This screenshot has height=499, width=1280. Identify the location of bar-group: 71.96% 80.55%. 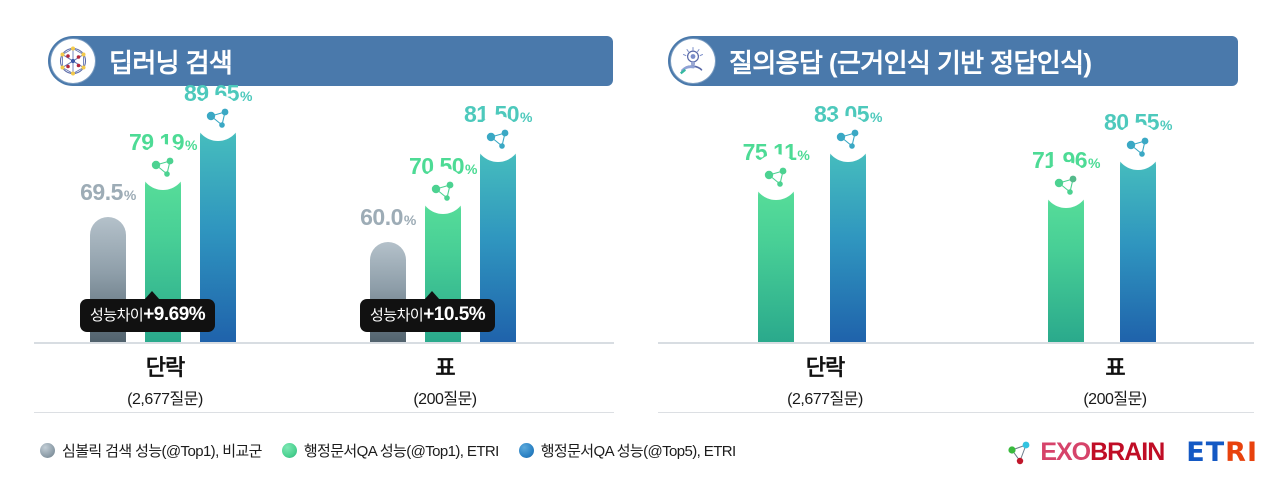
(1093, 221).